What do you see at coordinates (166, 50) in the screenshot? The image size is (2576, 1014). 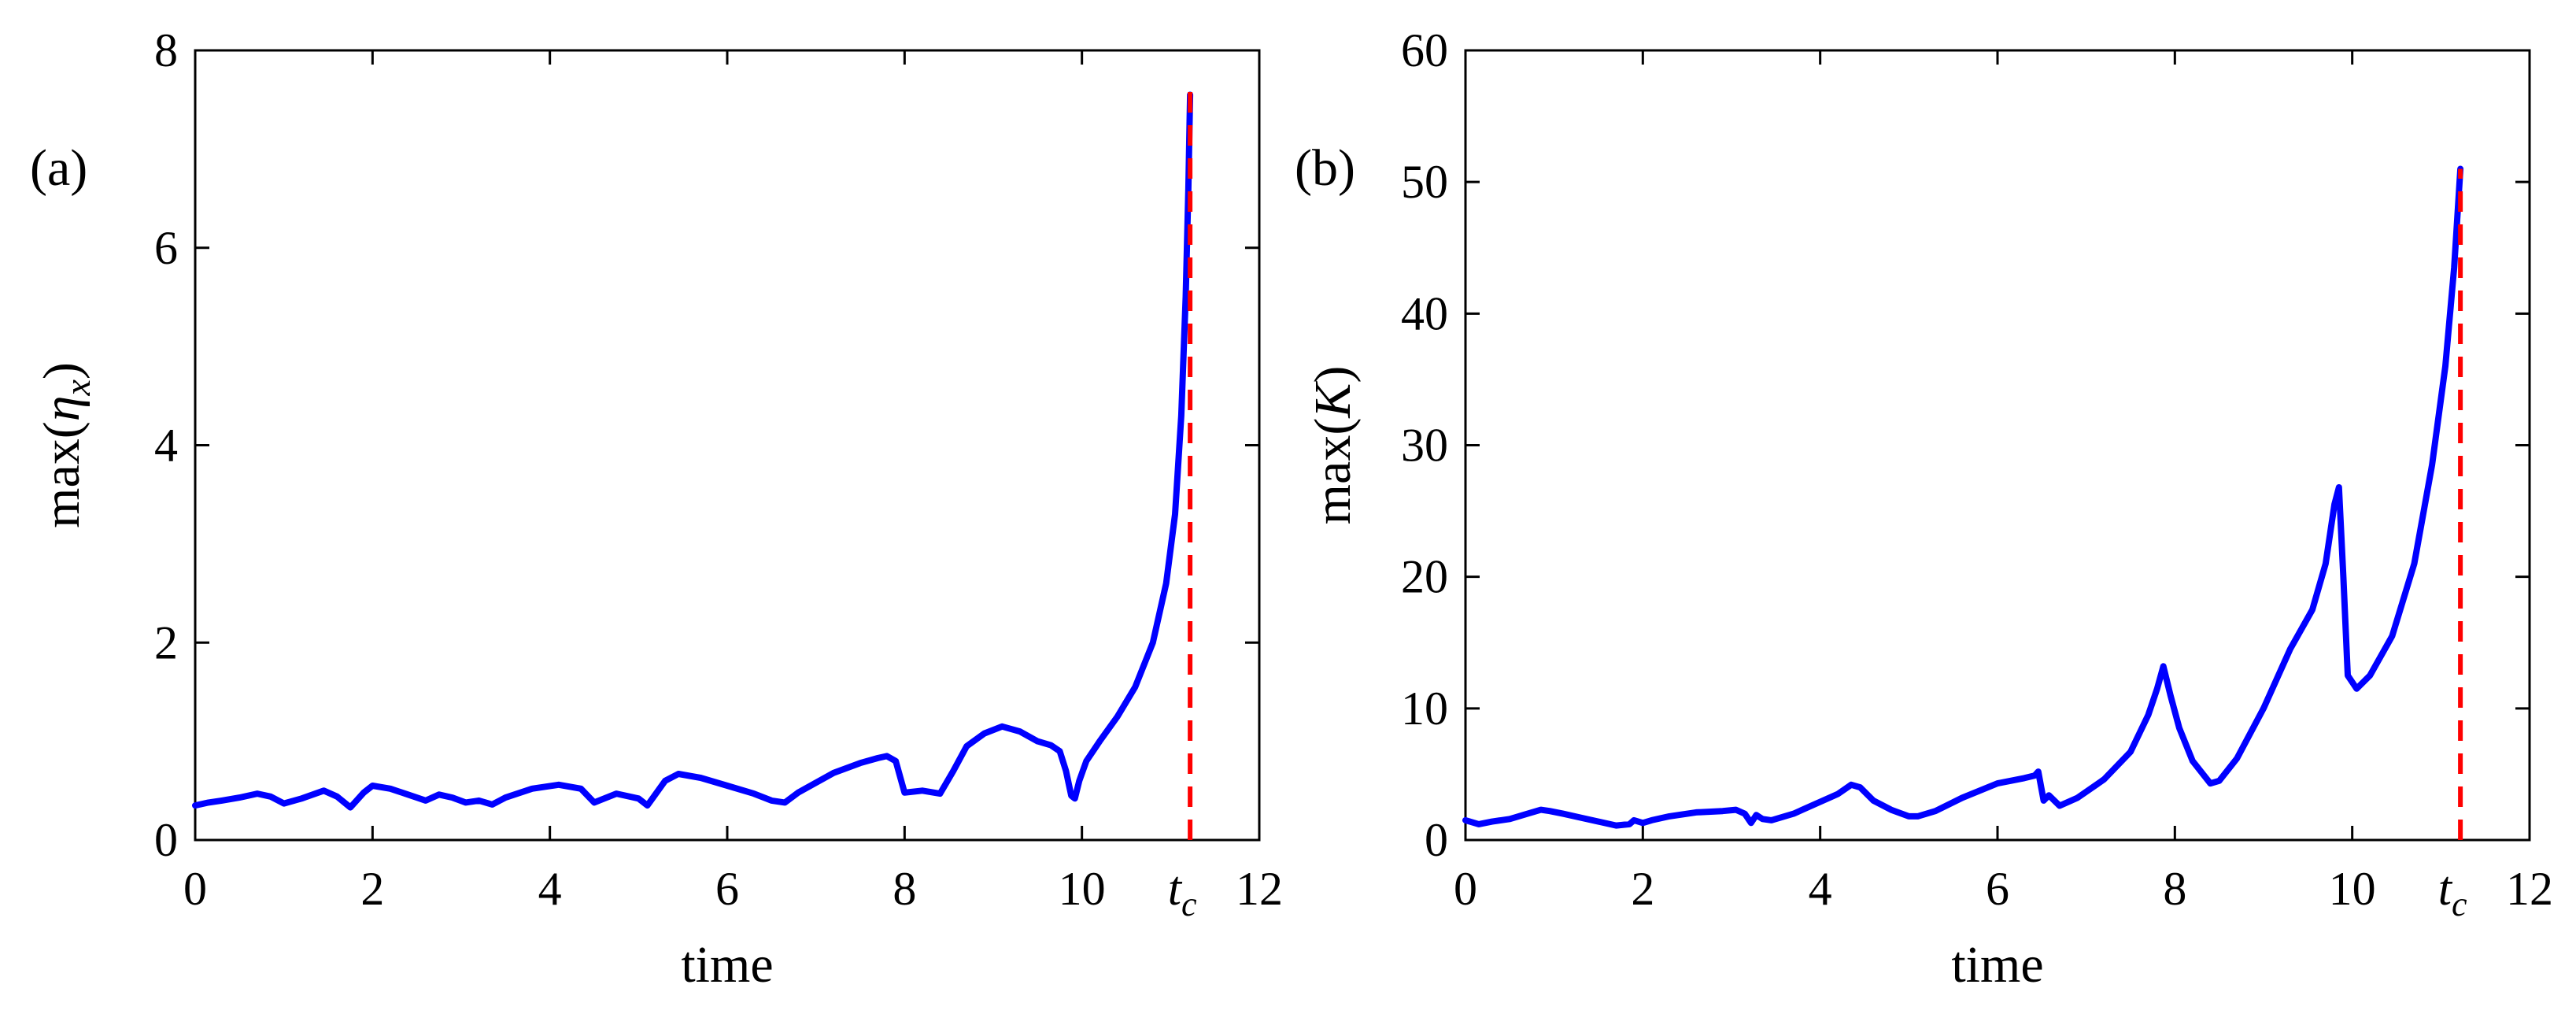 I see `y-tick-label: 8` at bounding box center [166, 50].